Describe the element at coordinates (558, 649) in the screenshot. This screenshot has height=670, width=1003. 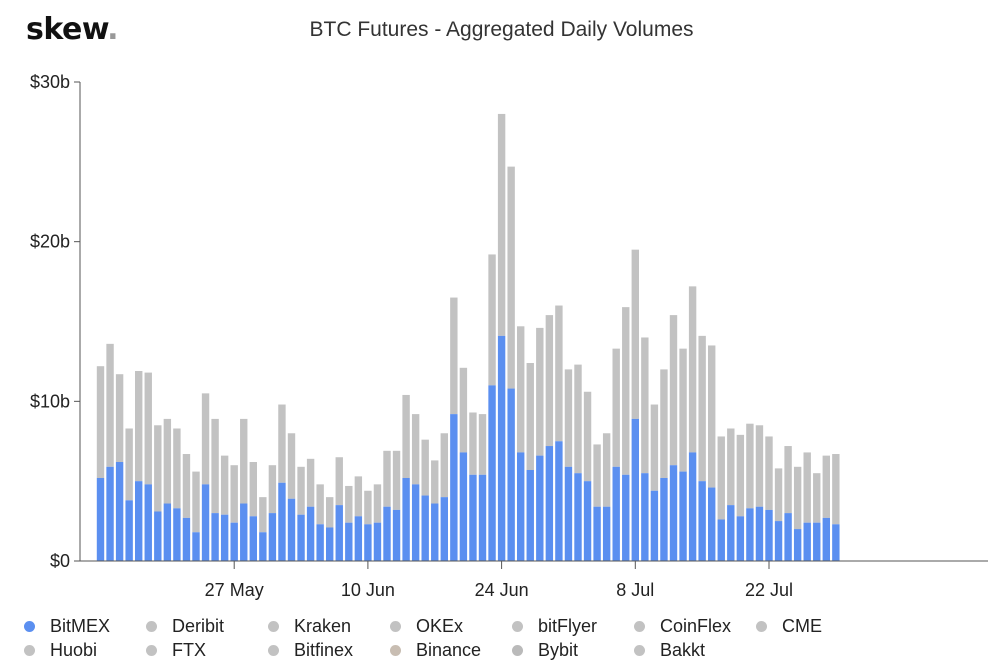
I see `legend-label: Bybit` at that location.